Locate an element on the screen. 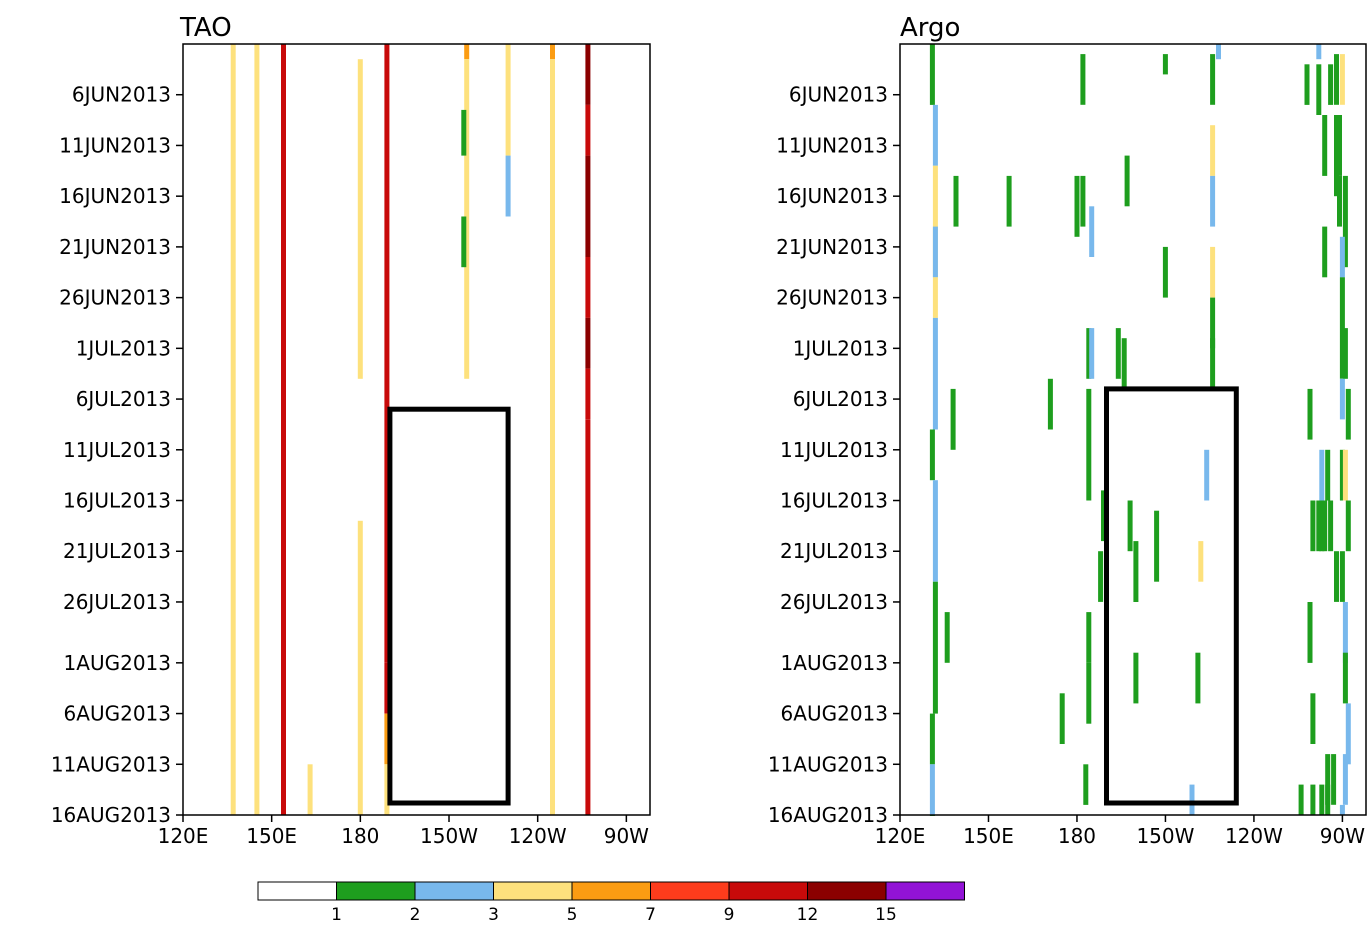  tao-y-tick-label: 1JUL2013 is located at coordinates (123, 348).